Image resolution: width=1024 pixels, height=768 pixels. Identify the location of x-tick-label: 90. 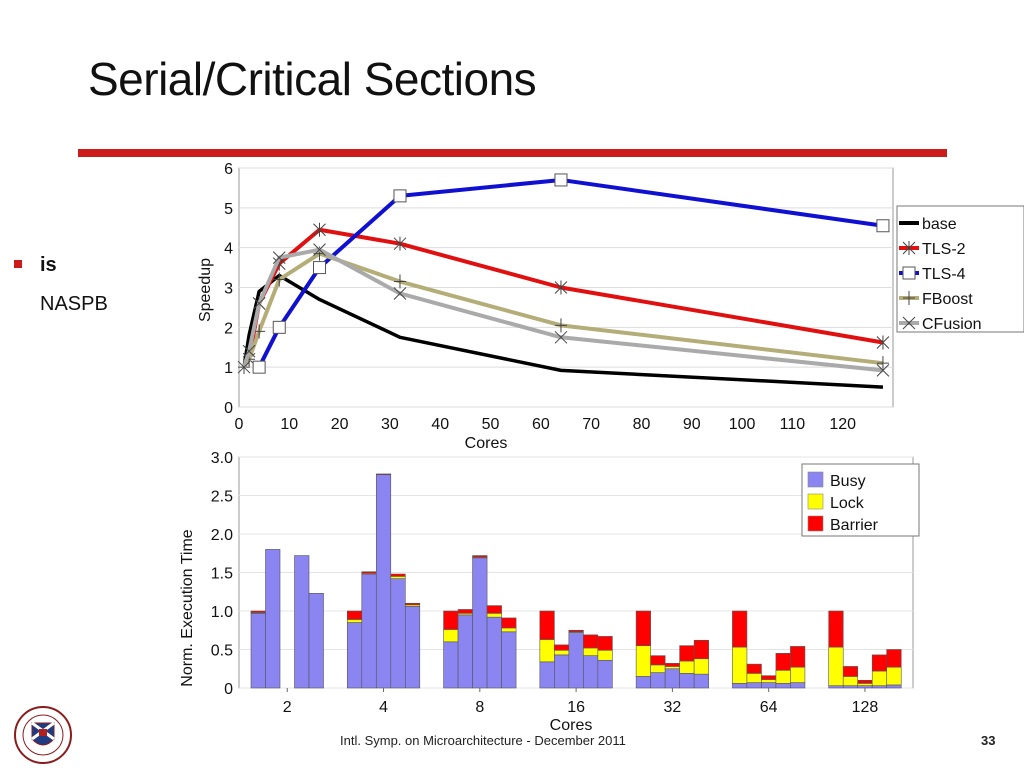
(692, 424).